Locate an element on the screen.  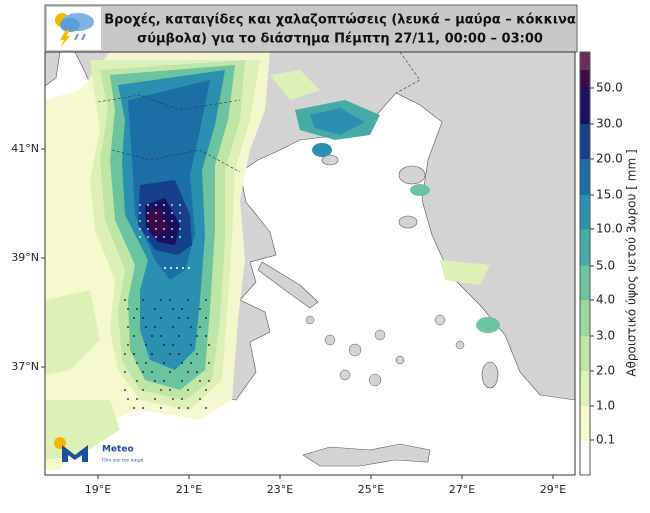
lat-label: 37°N is located at coordinates (25, 366).